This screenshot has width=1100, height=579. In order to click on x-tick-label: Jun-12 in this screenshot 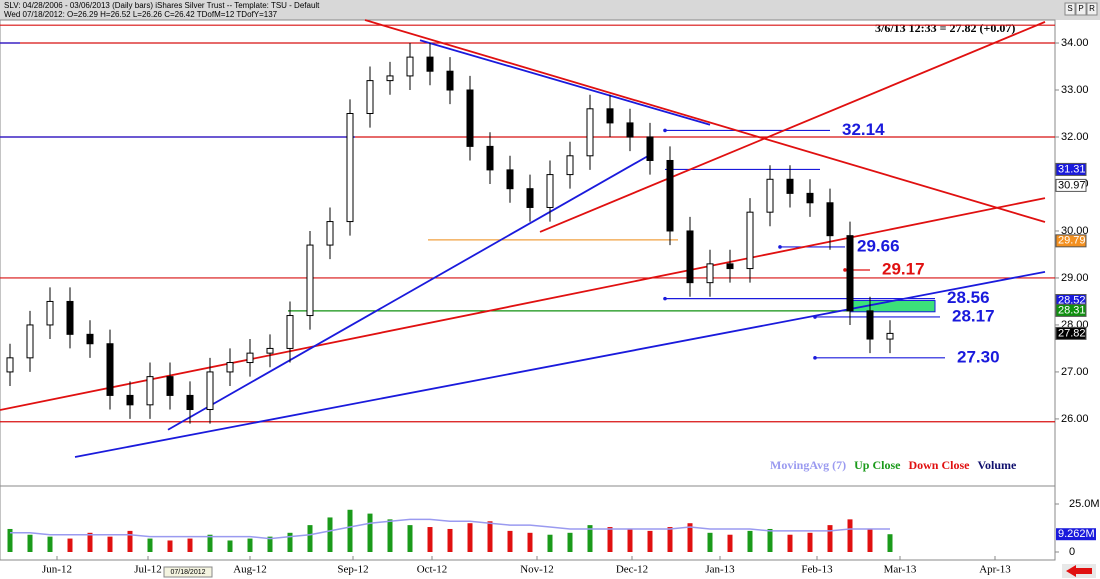, I will do `click(57, 570)`.